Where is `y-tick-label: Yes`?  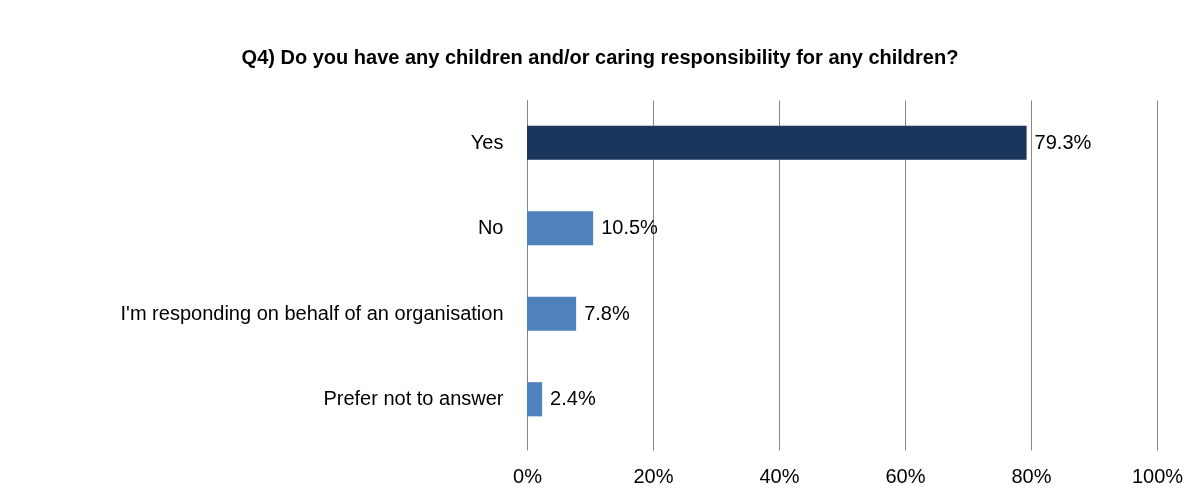 y-tick-label: Yes is located at coordinates (487, 141).